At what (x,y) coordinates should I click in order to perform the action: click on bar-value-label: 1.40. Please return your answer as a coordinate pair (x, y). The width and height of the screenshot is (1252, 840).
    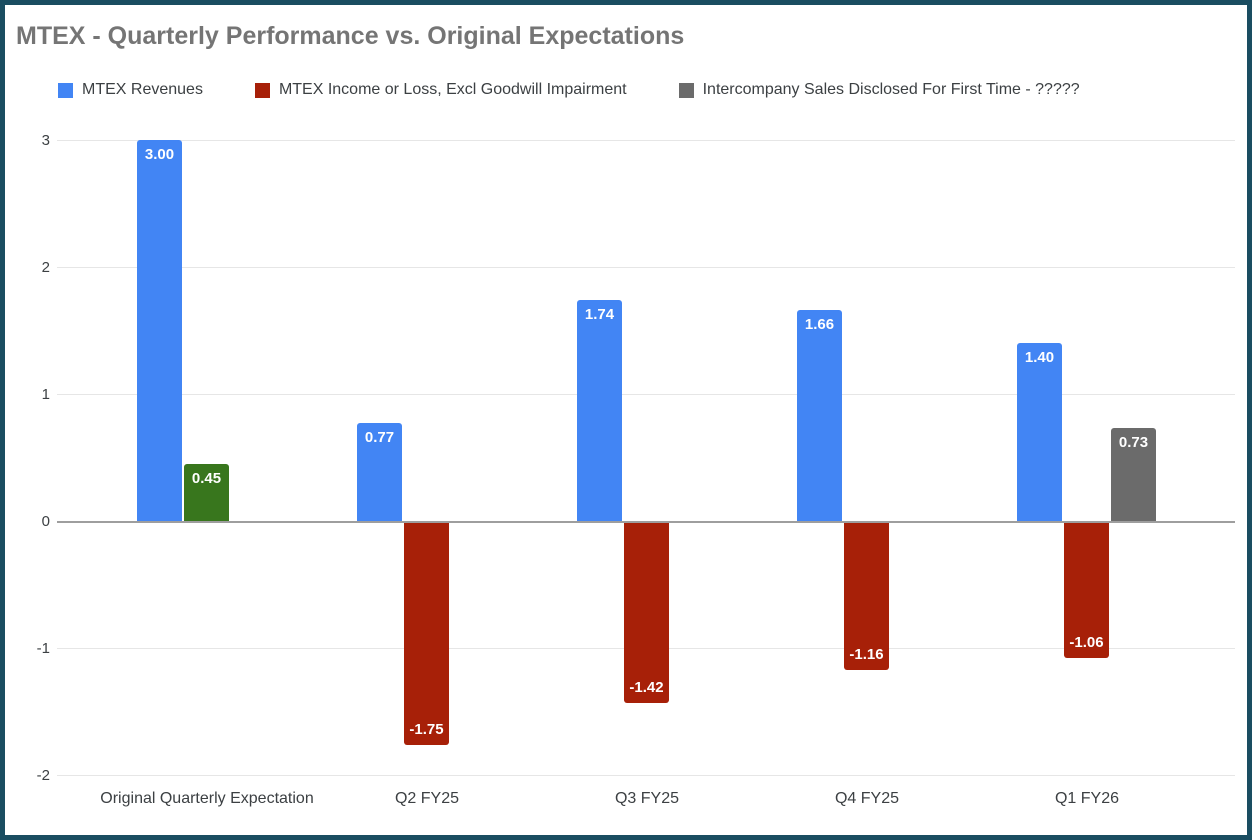
    Looking at the image, I should click on (1039, 357).